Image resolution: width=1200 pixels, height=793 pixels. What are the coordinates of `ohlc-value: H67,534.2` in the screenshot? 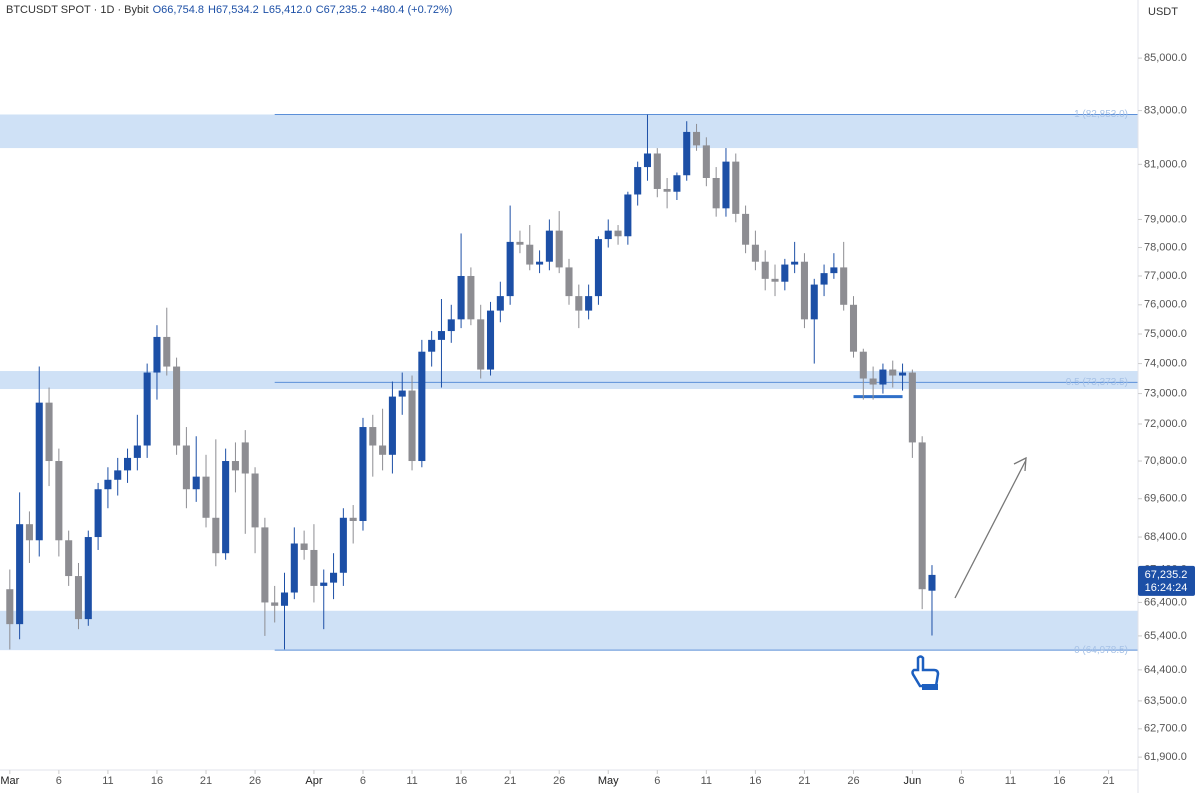 It's located at (233, 10).